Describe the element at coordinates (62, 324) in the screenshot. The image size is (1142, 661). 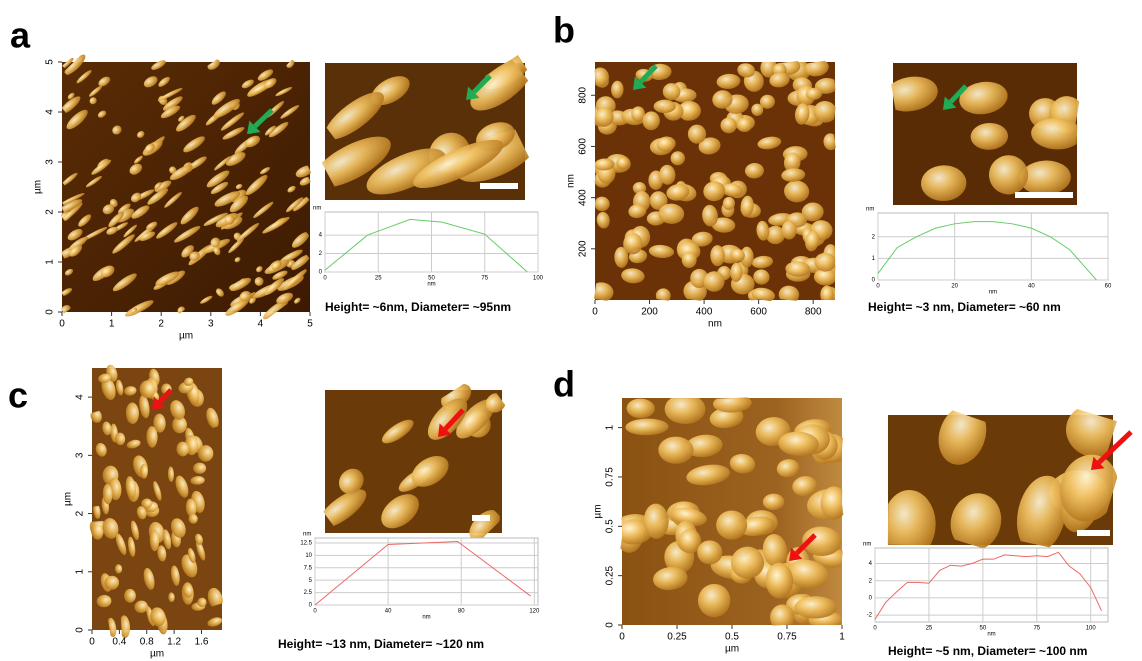
I see `x-tick-label: 0` at that location.